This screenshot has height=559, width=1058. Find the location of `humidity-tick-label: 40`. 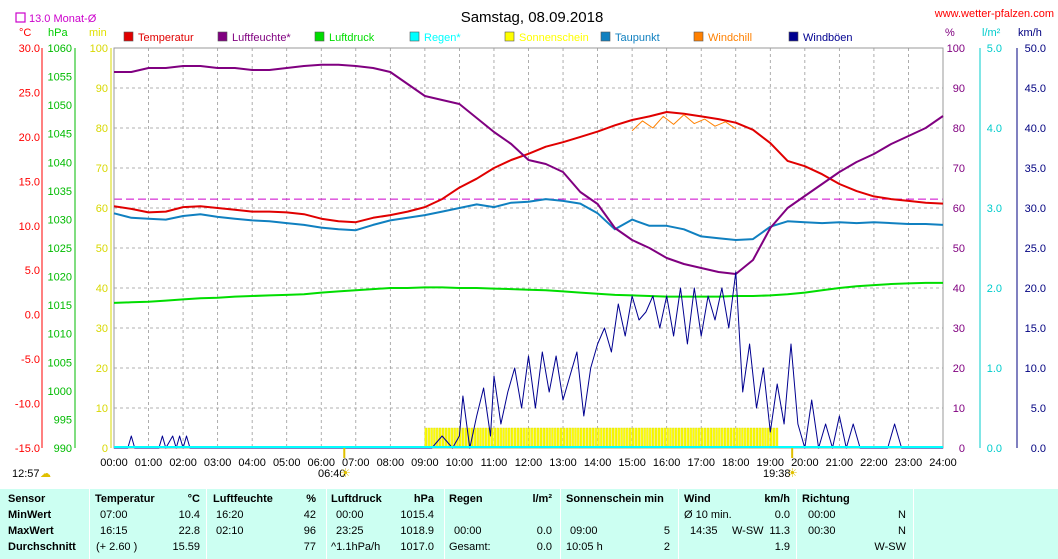

humidity-tick-label: 40 is located at coordinates (959, 289).